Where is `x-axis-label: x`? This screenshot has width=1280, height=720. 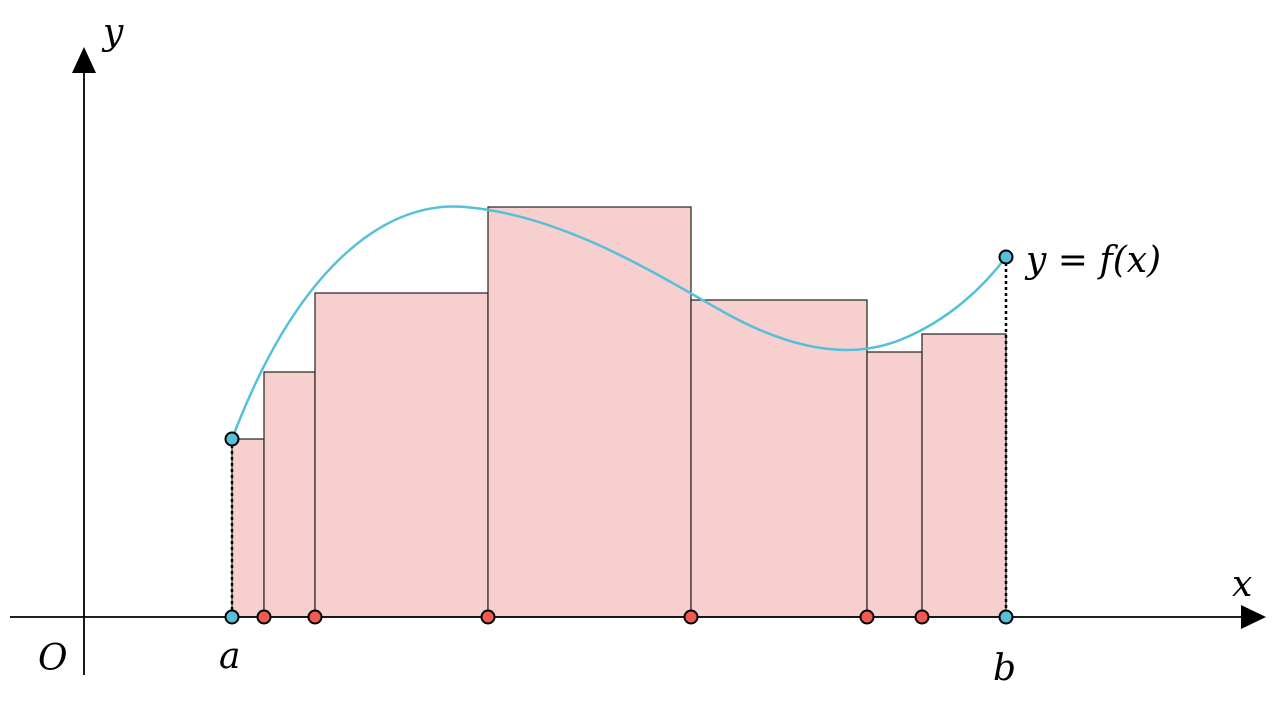 x-axis-label: x is located at coordinates (1242, 584).